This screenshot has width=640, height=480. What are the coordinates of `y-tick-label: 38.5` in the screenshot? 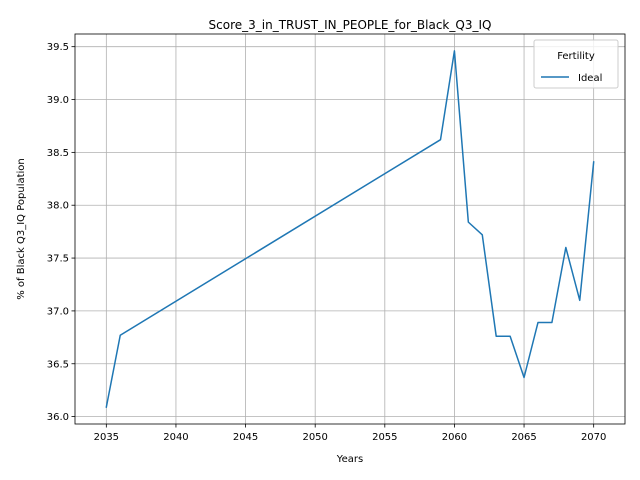 It's located at (58, 153).